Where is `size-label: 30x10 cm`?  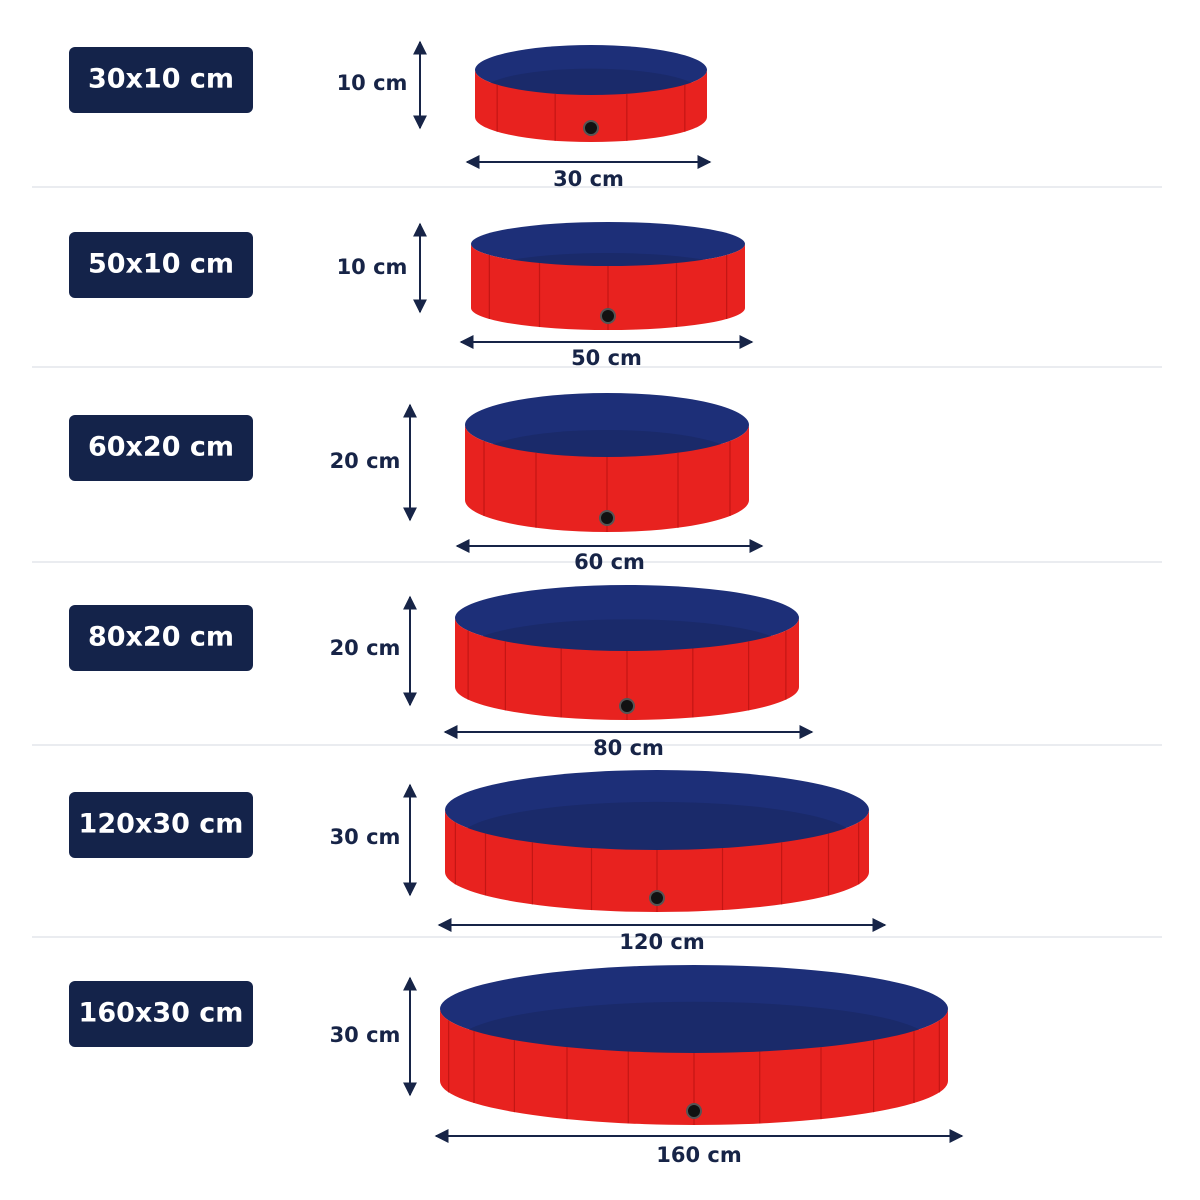
size-label: 30x10 cm is located at coordinates (161, 79).